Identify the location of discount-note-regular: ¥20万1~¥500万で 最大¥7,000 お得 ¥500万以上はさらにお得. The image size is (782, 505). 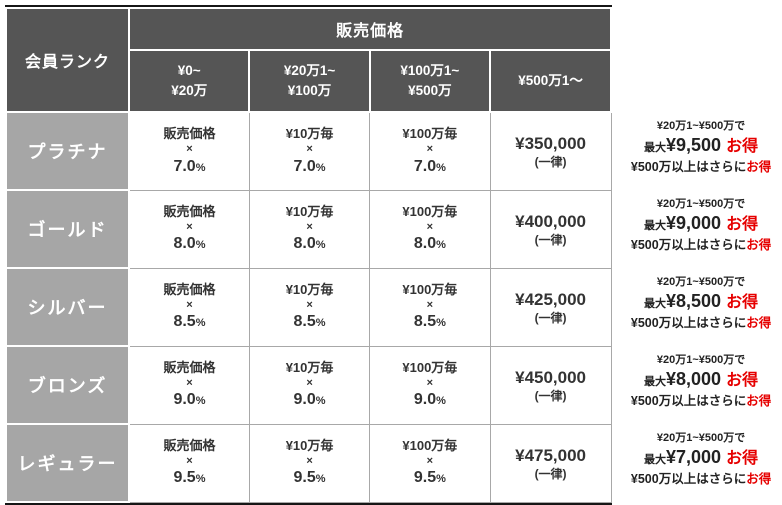
(701, 460).